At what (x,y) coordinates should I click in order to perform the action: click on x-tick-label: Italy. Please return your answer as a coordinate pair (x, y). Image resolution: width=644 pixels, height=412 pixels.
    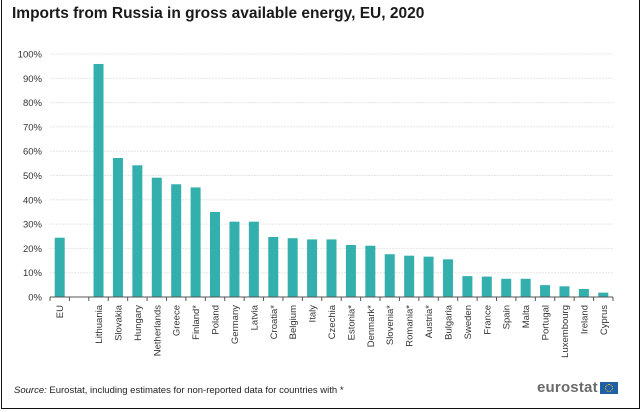
    Looking at the image, I should click on (313, 314).